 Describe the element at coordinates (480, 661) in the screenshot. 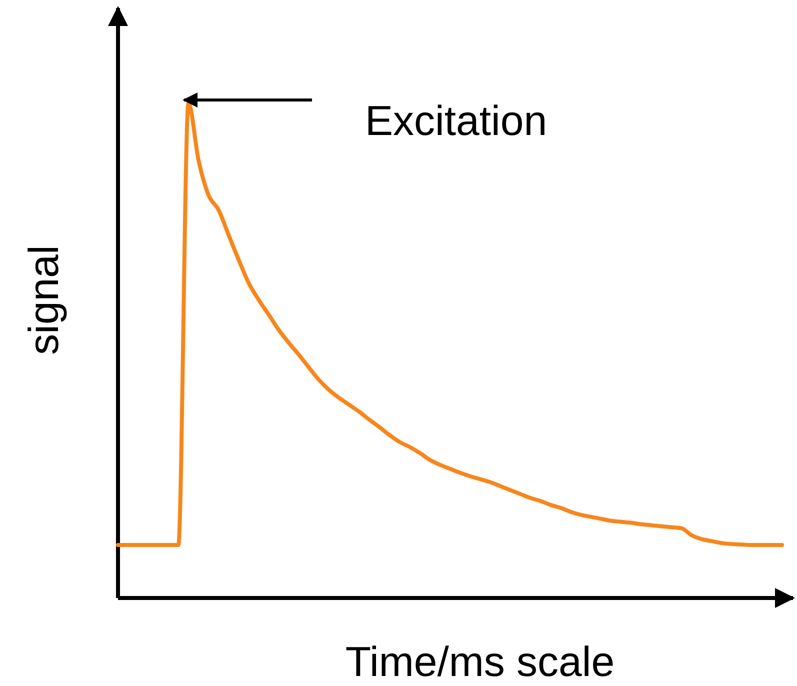

I see `x-axis-title: Time/ms scale` at that location.